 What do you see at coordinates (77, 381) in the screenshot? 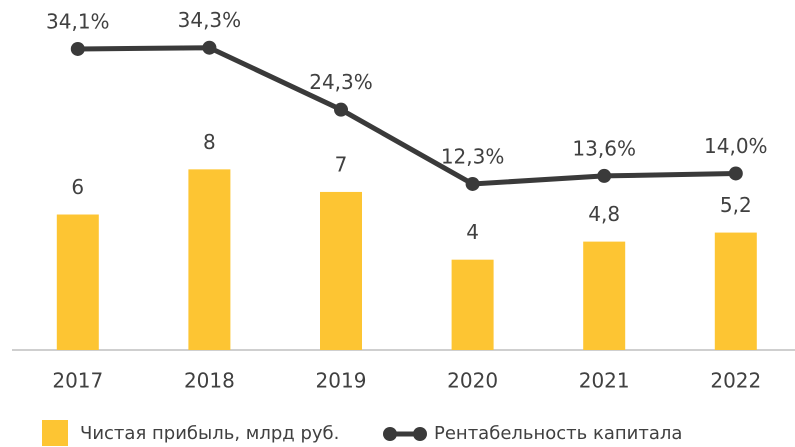
I see `x-tick-label: 2017` at bounding box center [77, 381].